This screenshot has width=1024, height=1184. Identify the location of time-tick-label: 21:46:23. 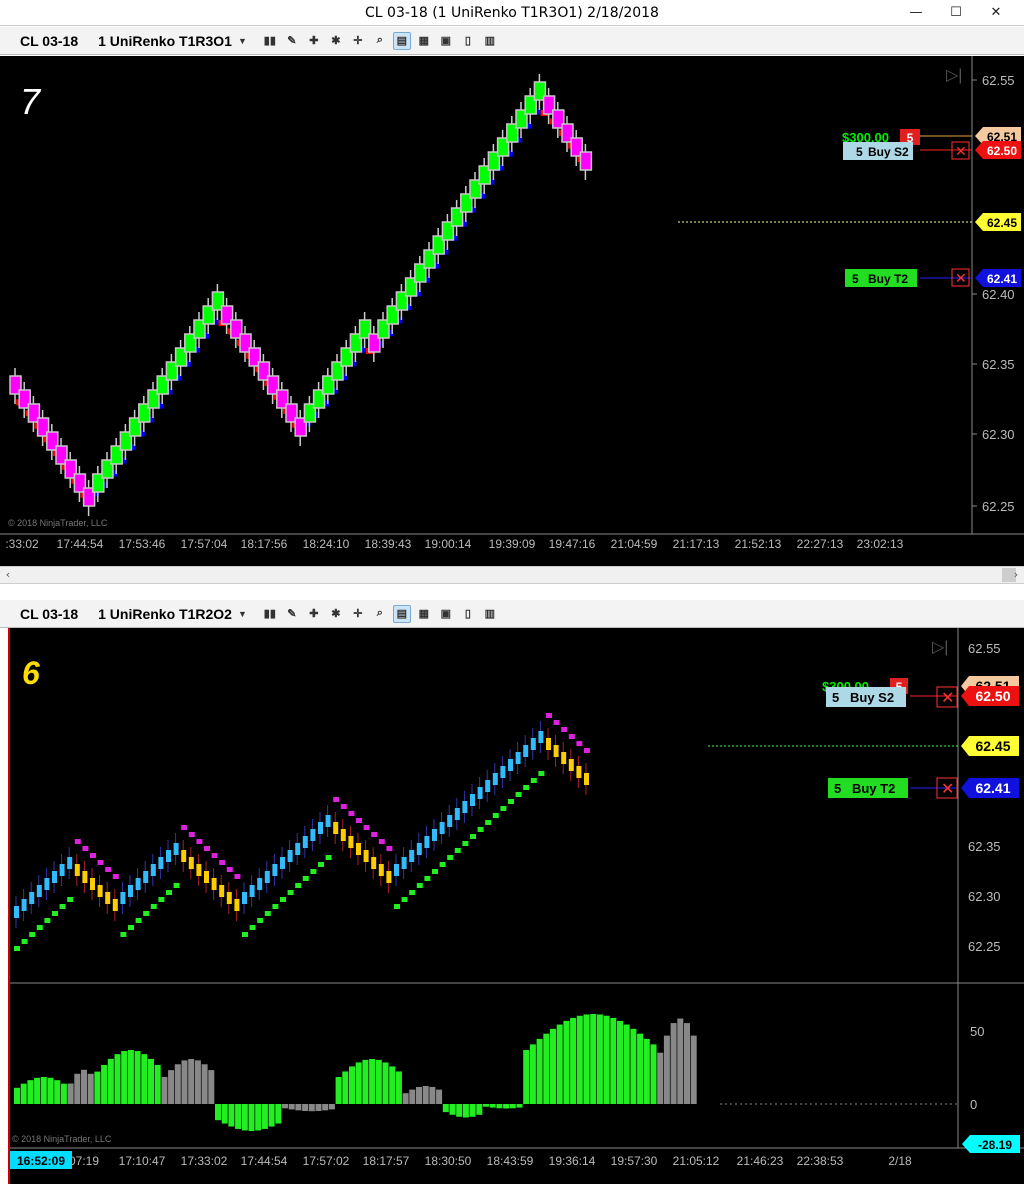
(760, 1161).